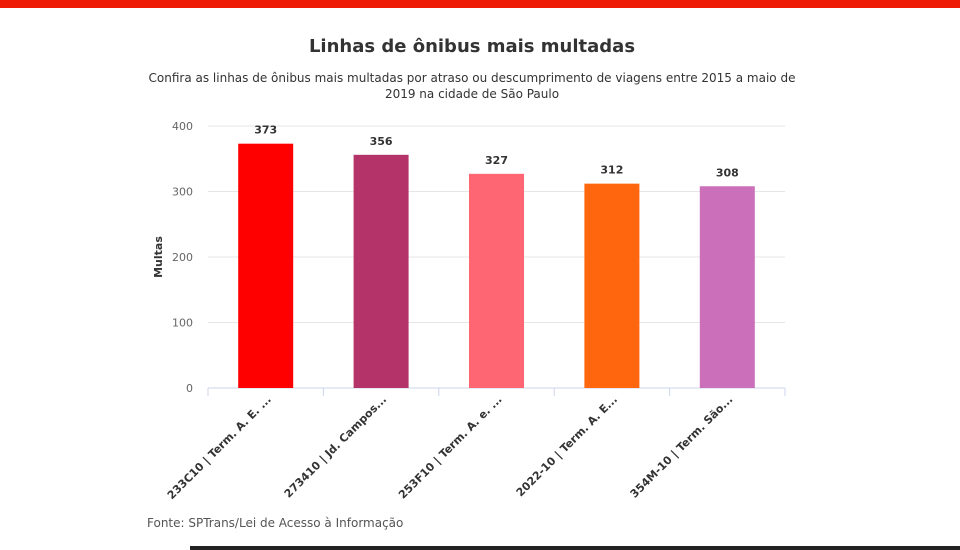  I want to click on top-accent-bar, so click(480, 4).